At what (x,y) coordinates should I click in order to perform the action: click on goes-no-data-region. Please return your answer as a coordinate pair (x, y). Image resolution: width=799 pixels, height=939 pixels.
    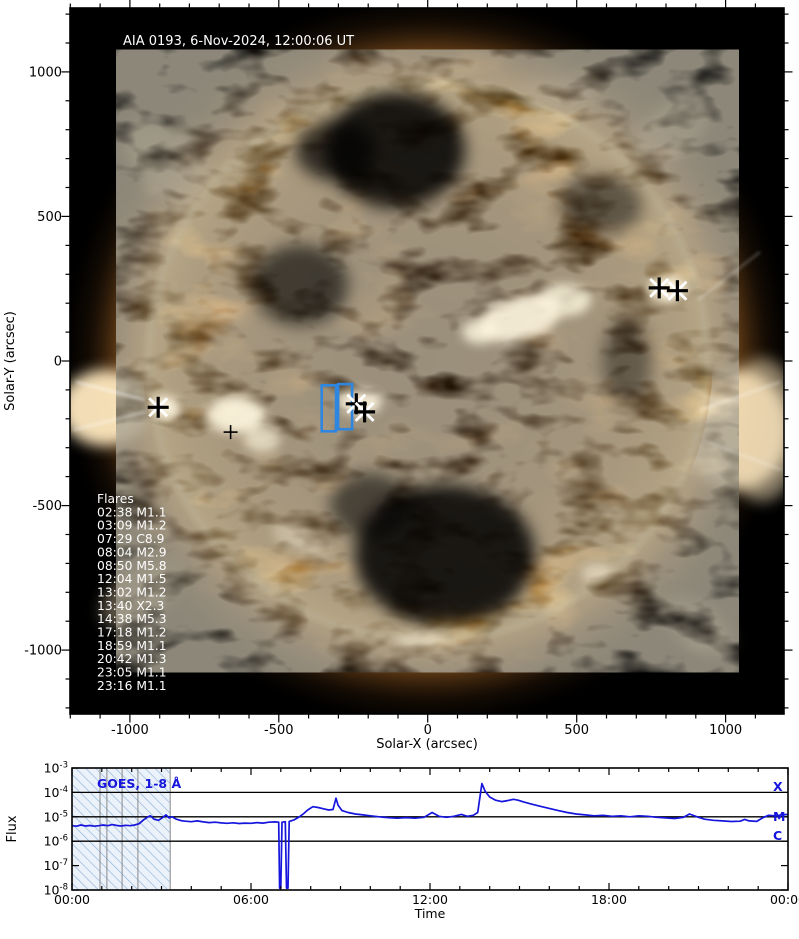
    Looking at the image, I should click on (121, 829).